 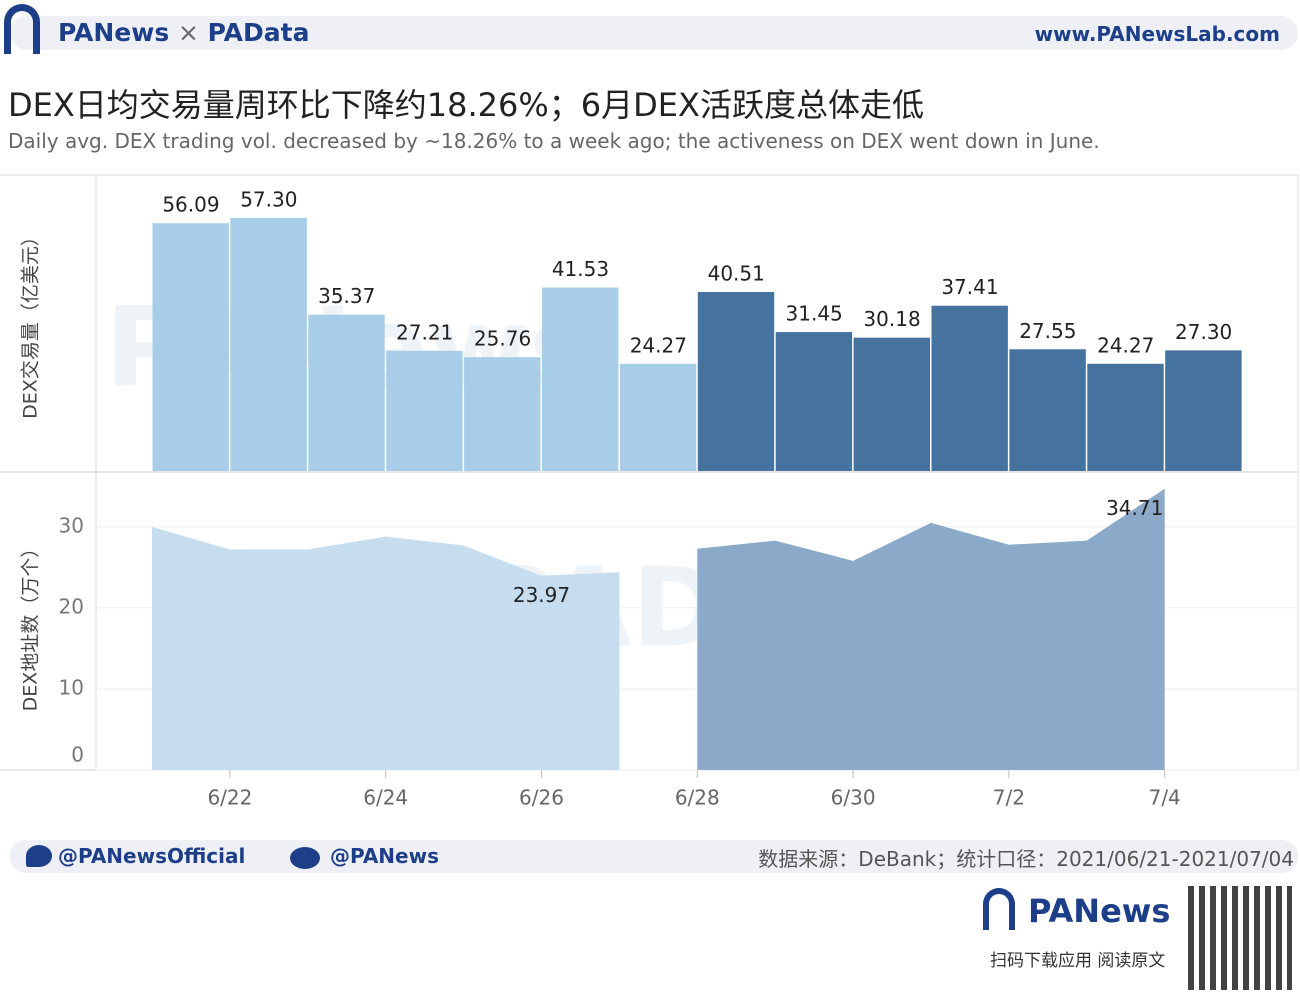 I want to click on data-label: 57.30, so click(x=268, y=199).